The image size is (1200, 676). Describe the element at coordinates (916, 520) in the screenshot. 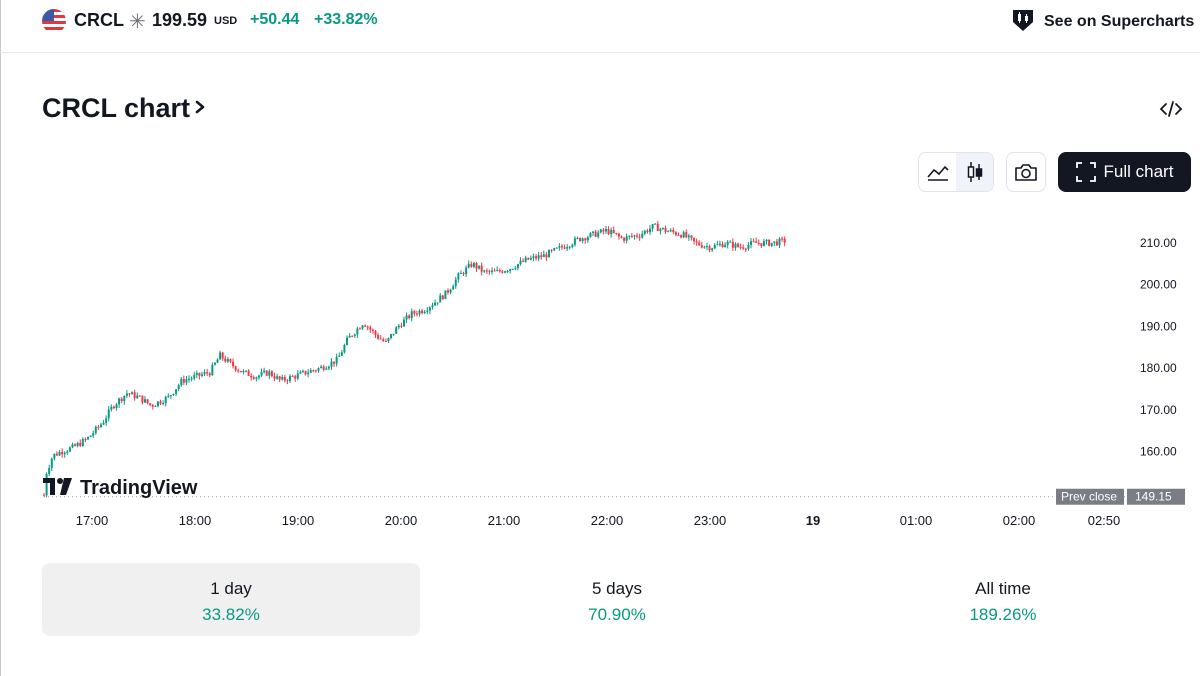

I see `time-tick-label: 01:00` at that location.